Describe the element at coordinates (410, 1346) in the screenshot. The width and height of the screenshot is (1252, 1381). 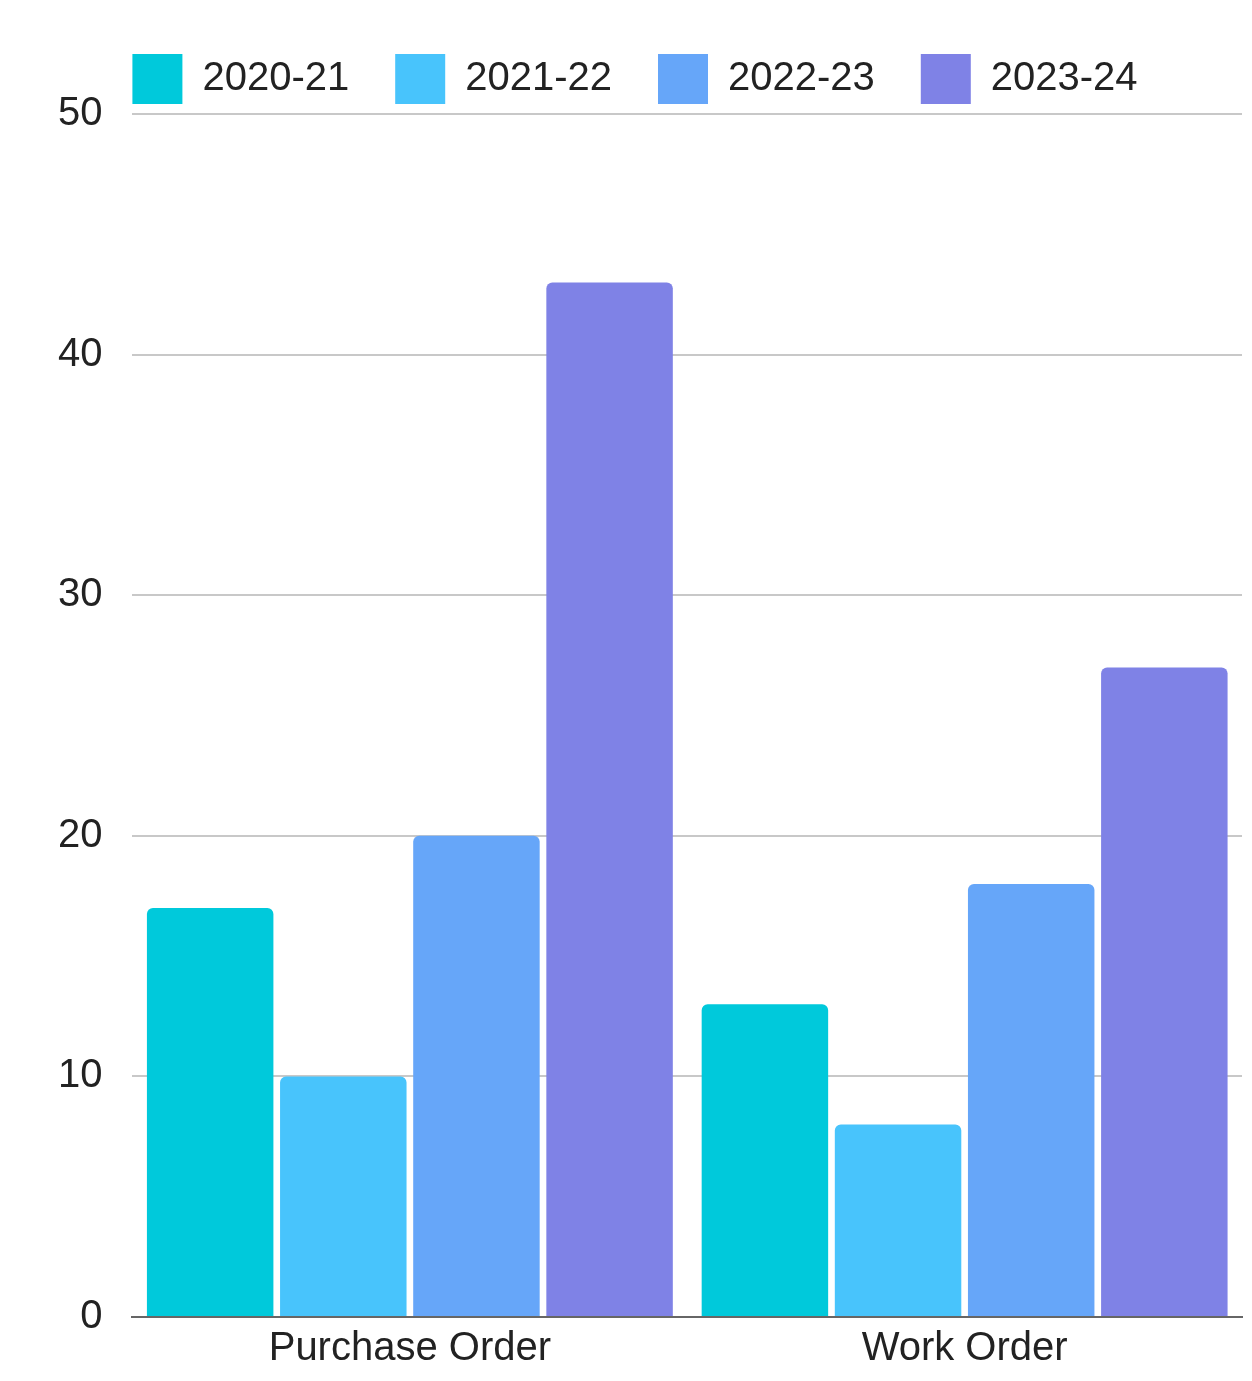
I see `x-tick-label: Purchase Order` at that location.